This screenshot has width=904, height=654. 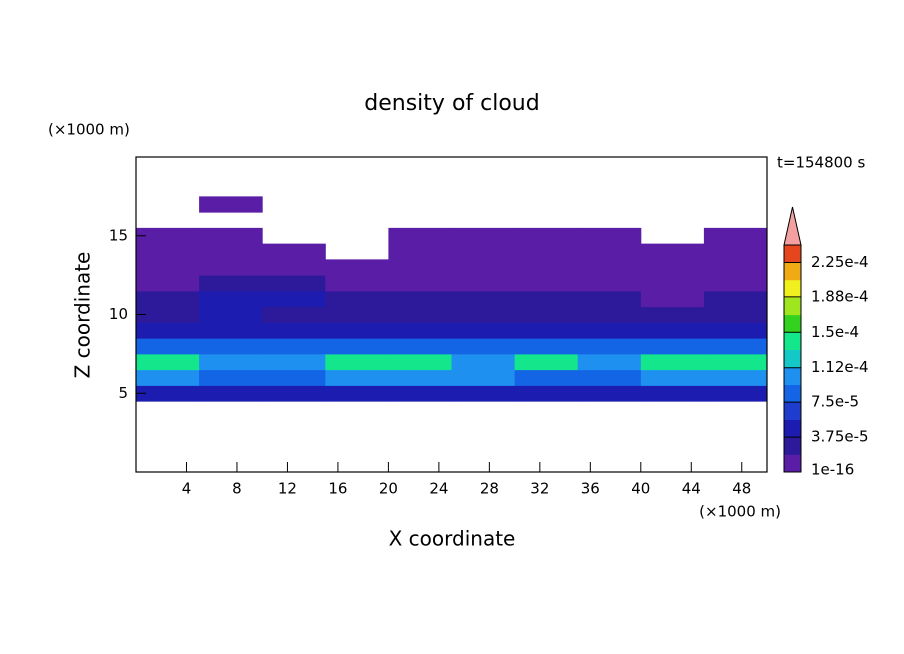 I want to click on colorbar-label: 1.88e-4, so click(x=840, y=296).